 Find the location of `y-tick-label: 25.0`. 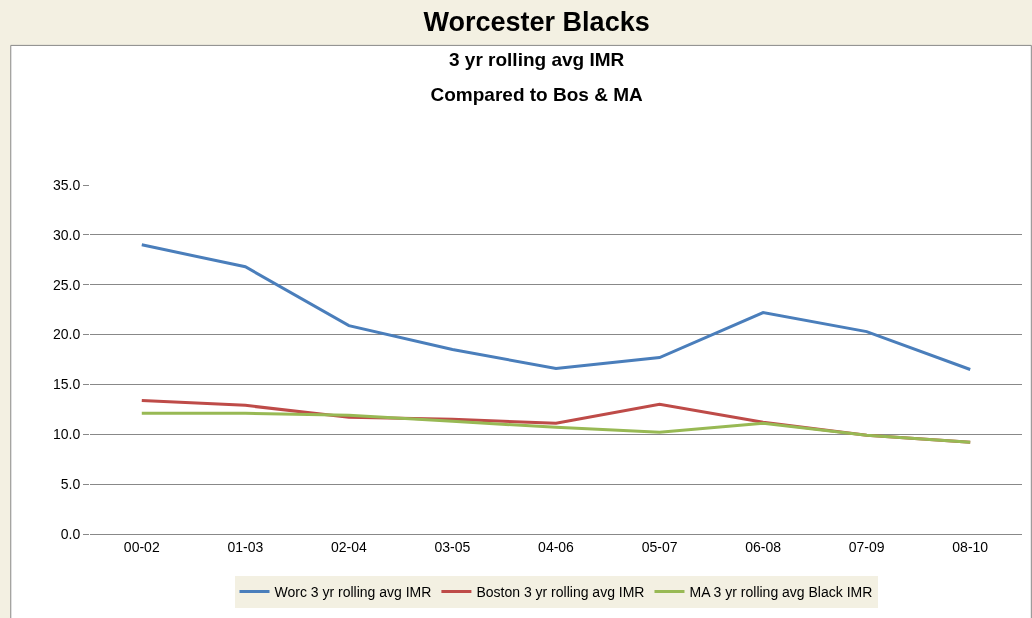

y-tick-label: 25.0 is located at coordinates (66, 284).